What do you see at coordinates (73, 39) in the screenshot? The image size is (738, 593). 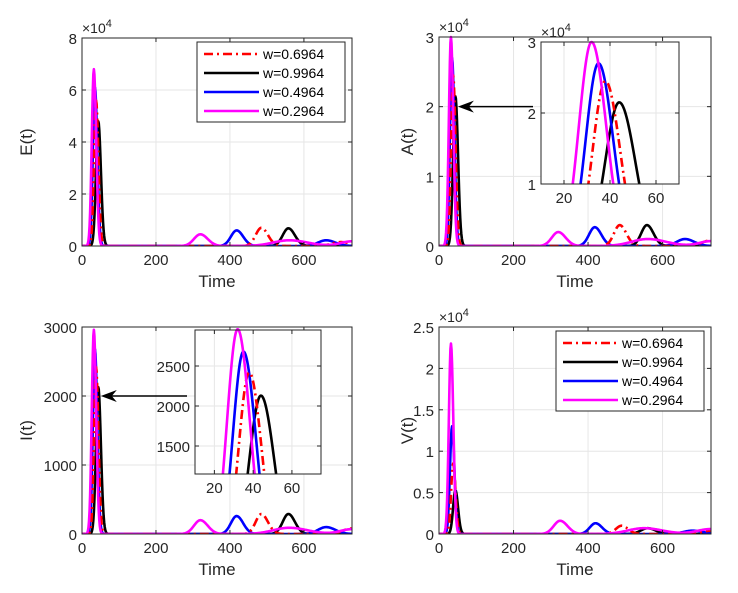 I see `y-tick-label: 8` at bounding box center [73, 39].